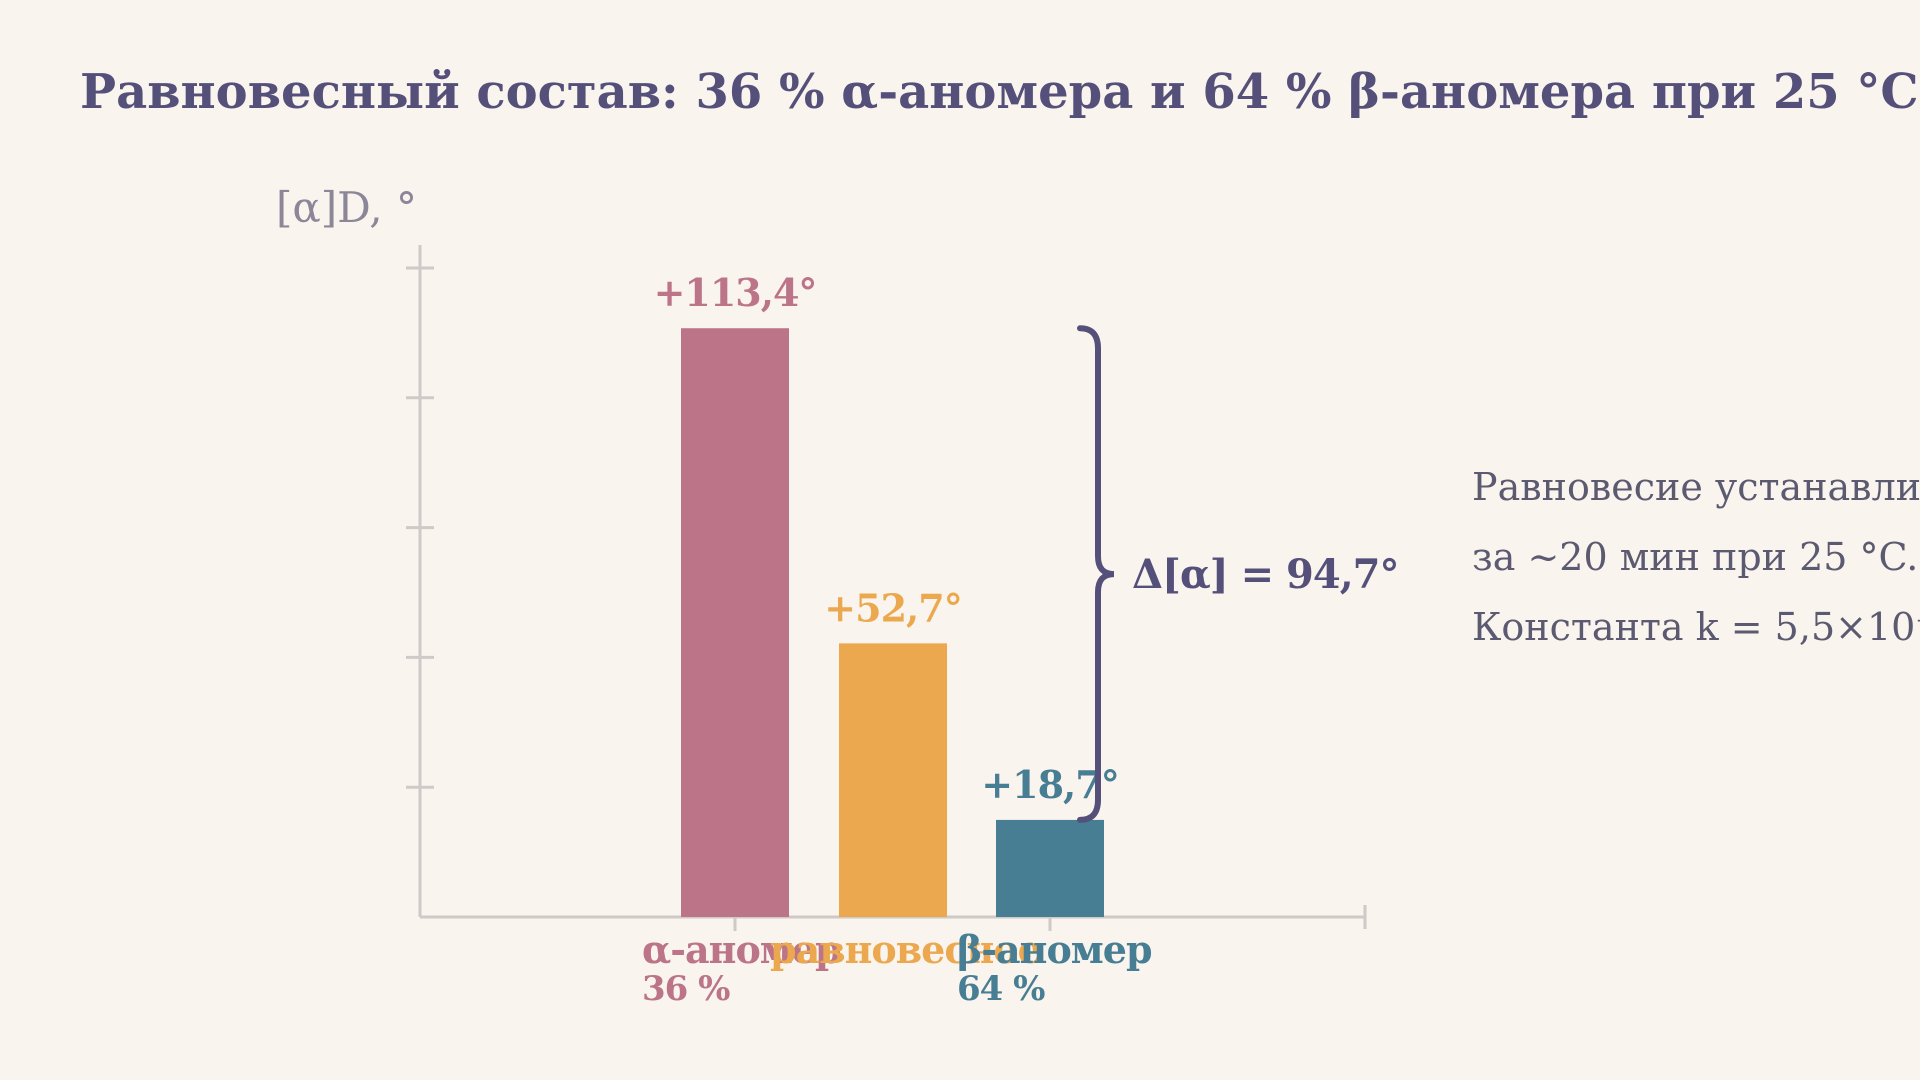 Image resolution: width=1920 pixels, height=1080 pixels. I want to click on category-label-1: α-аномер, so click(741, 949).